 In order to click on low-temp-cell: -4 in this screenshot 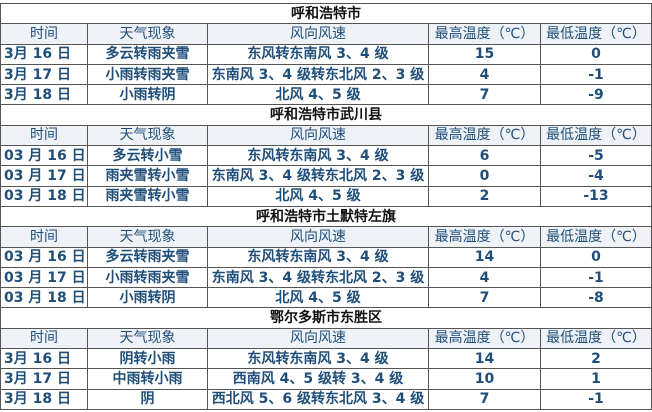, I will do `click(595, 176)`.